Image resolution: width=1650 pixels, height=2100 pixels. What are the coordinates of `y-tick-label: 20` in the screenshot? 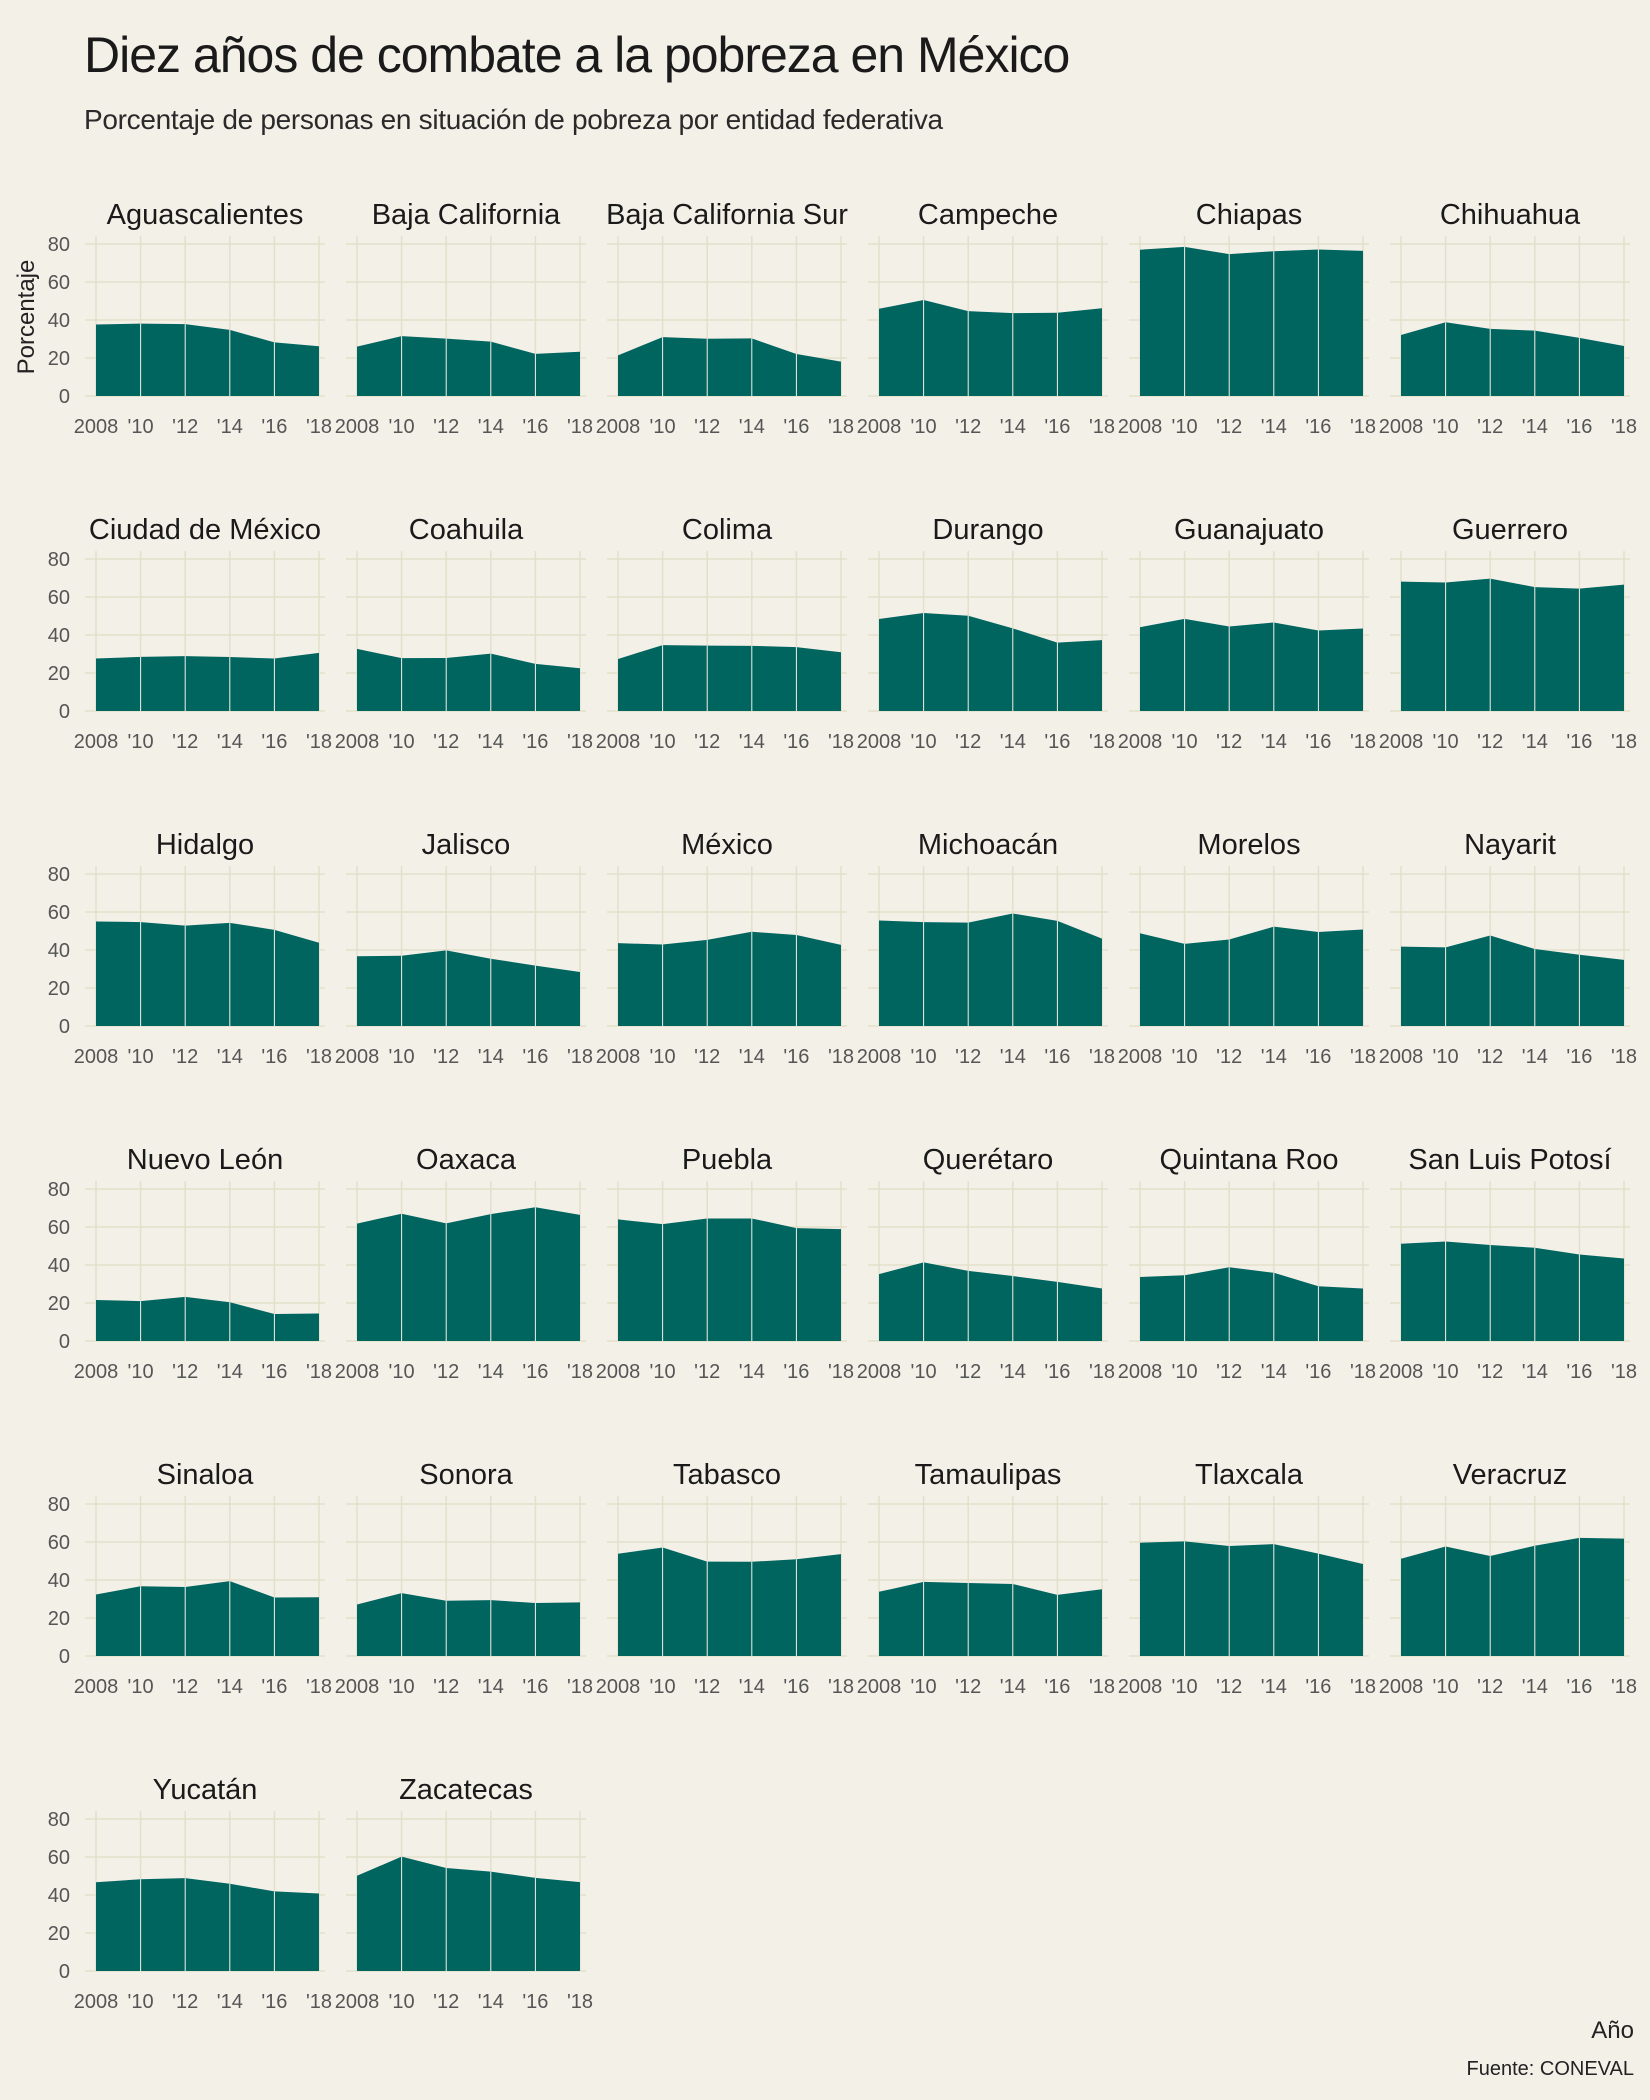 It's located at (59, 1934).